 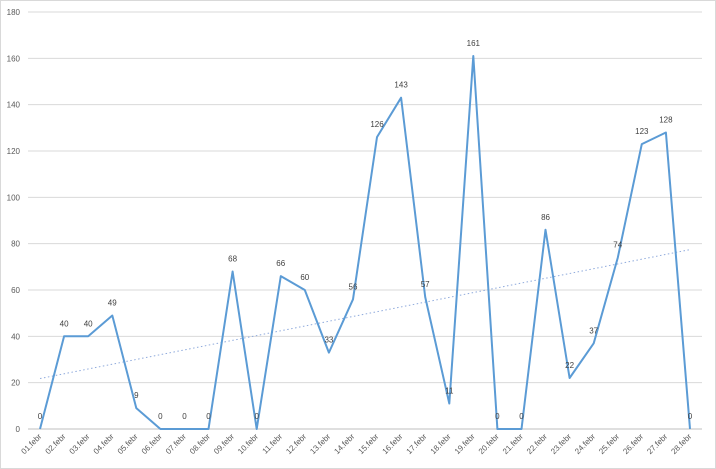 What do you see at coordinates (561, 444) in the screenshot?
I see `x-tick-label: 23.febr` at bounding box center [561, 444].